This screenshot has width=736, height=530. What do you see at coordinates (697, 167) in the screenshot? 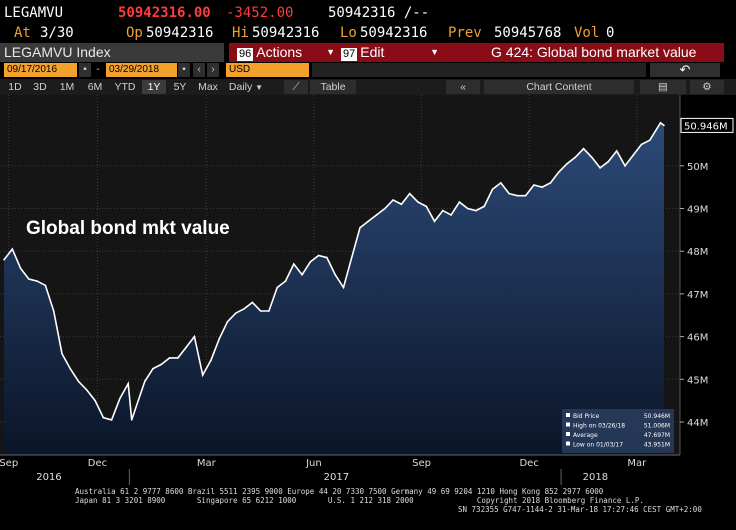
I see `y-tick-label: 50M` at bounding box center [697, 167].